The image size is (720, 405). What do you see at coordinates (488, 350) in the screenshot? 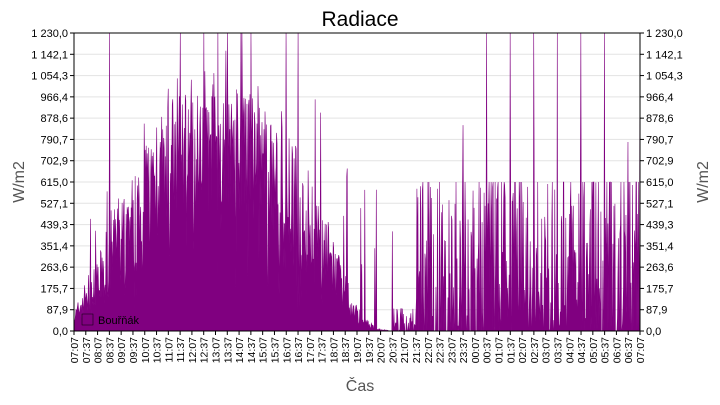
I see `x-tick-label: 00:37` at bounding box center [488, 350].